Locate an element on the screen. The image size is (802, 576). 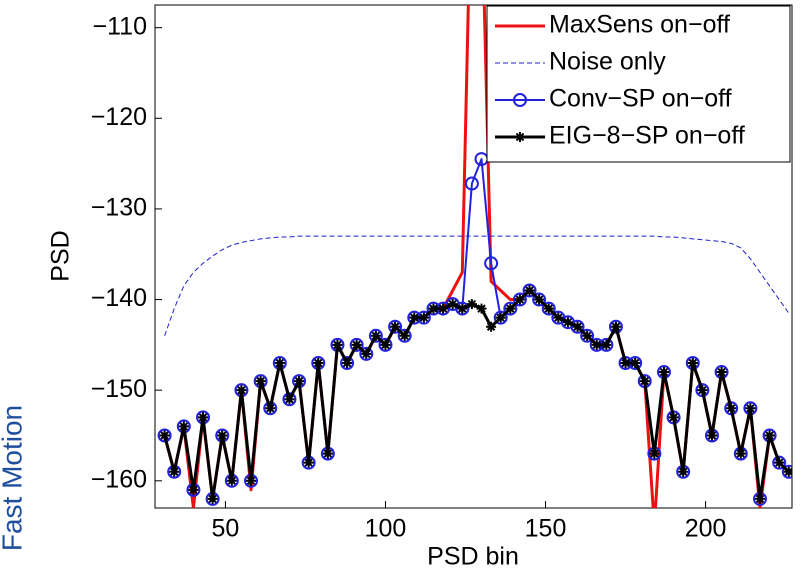
y-axis-label: PSD is located at coordinates (61, 255).